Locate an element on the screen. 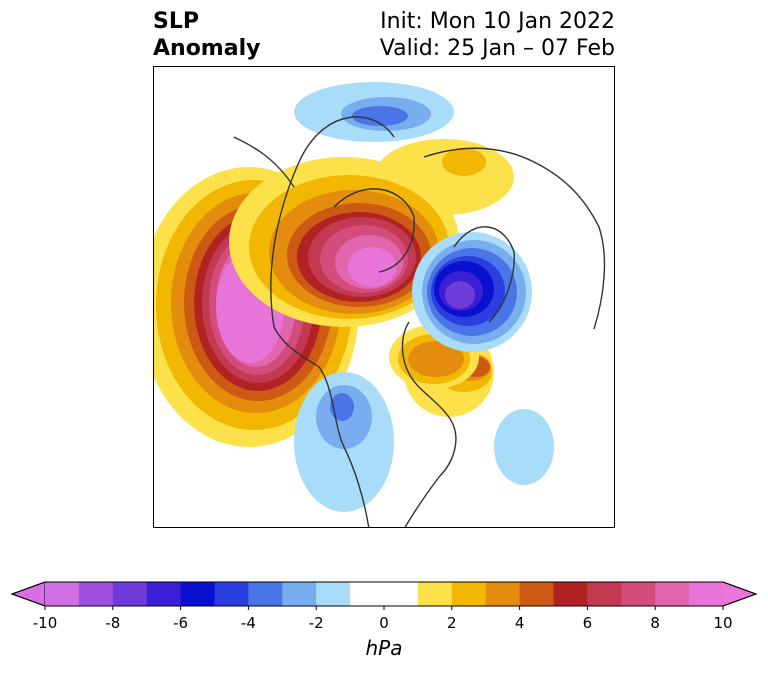 The height and width of the screenshot is (673, 768). colorbar-tick-label: -6 is located at coordinates (181, 623).